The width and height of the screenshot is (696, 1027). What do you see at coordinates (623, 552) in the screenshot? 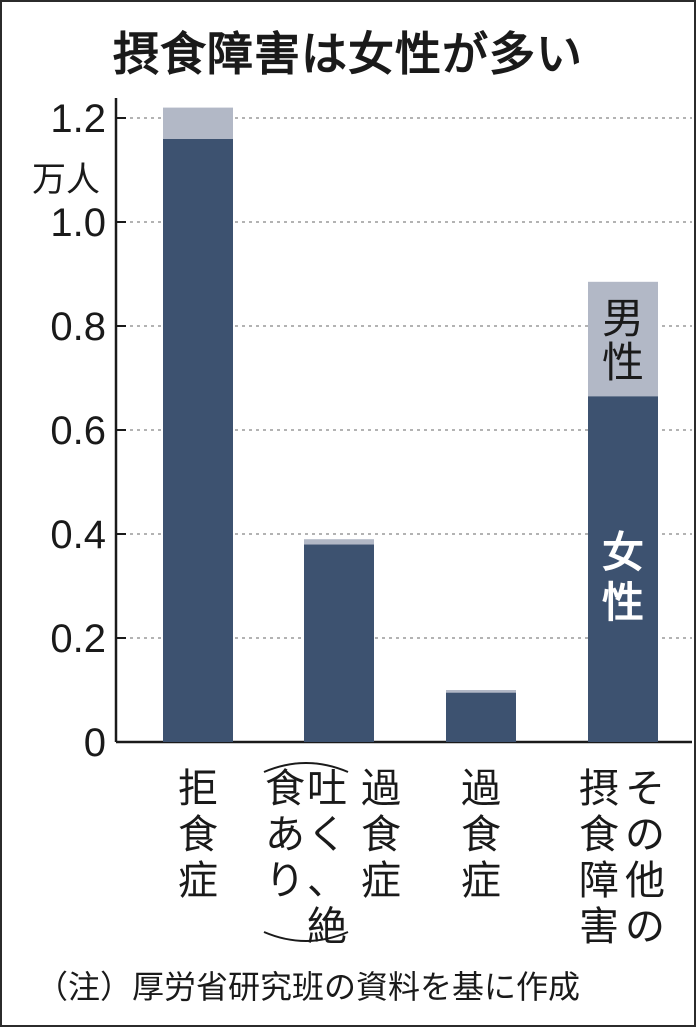
I see `legend-label-female: 女` at bounding box center [623, 552].